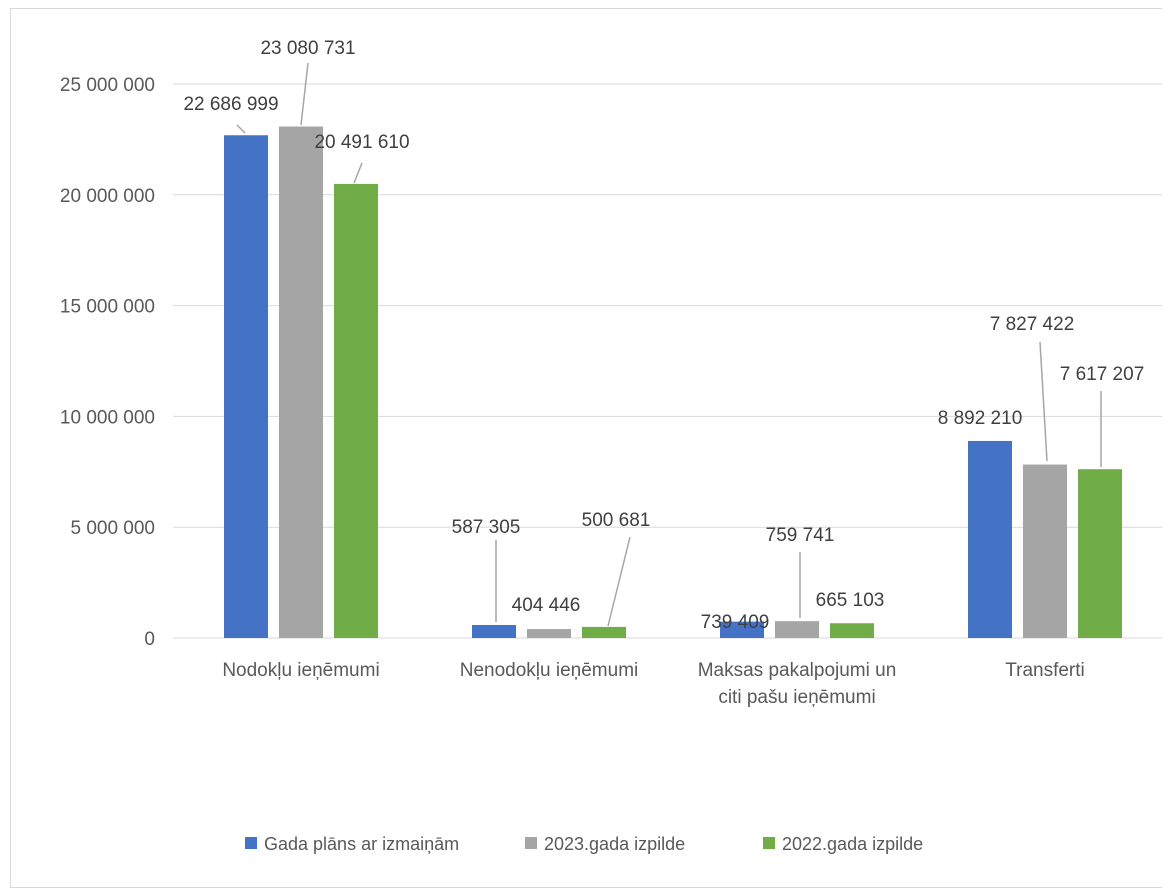 The width and height of the screenshot is (1162, 888). I want to click on x-tick-label: Maksas pakalpojumi un, so click(797, 670).